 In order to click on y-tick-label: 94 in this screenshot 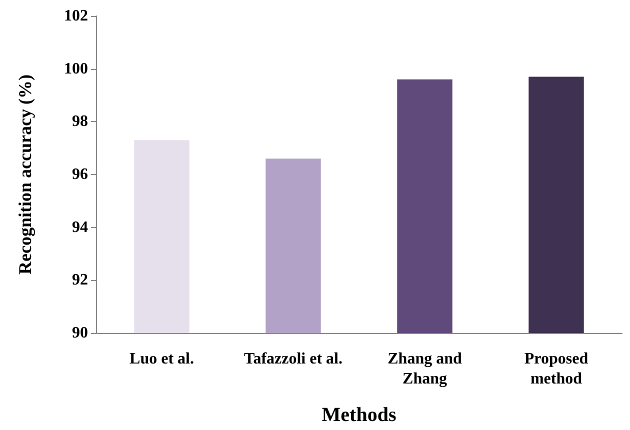, I will do `click(80, 227)`.